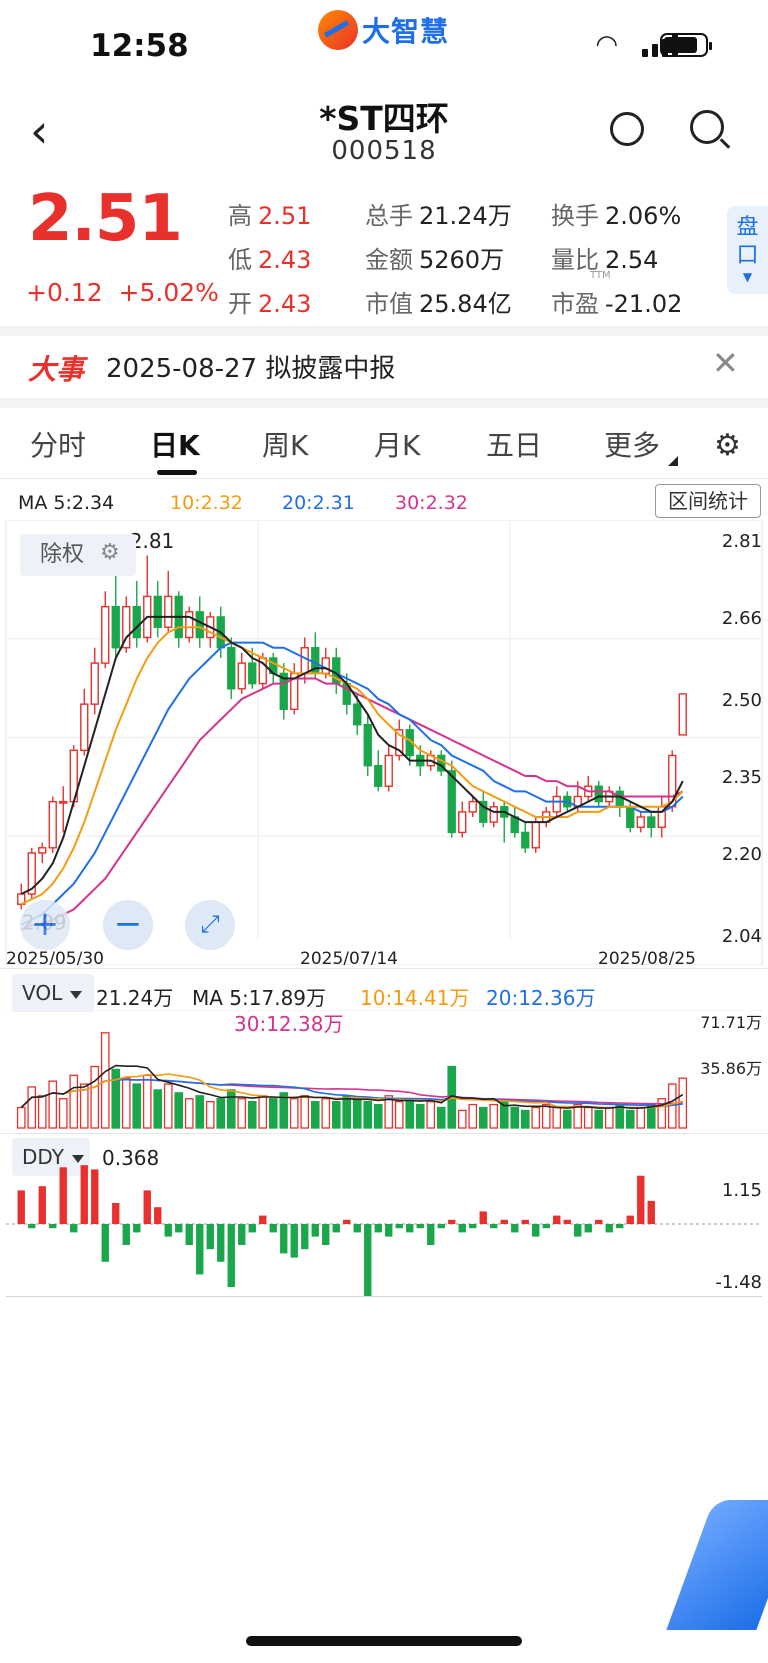  Describe the element at coordinates (58, 445) in the screenshot. I see `tab-0: 分时` at that location.